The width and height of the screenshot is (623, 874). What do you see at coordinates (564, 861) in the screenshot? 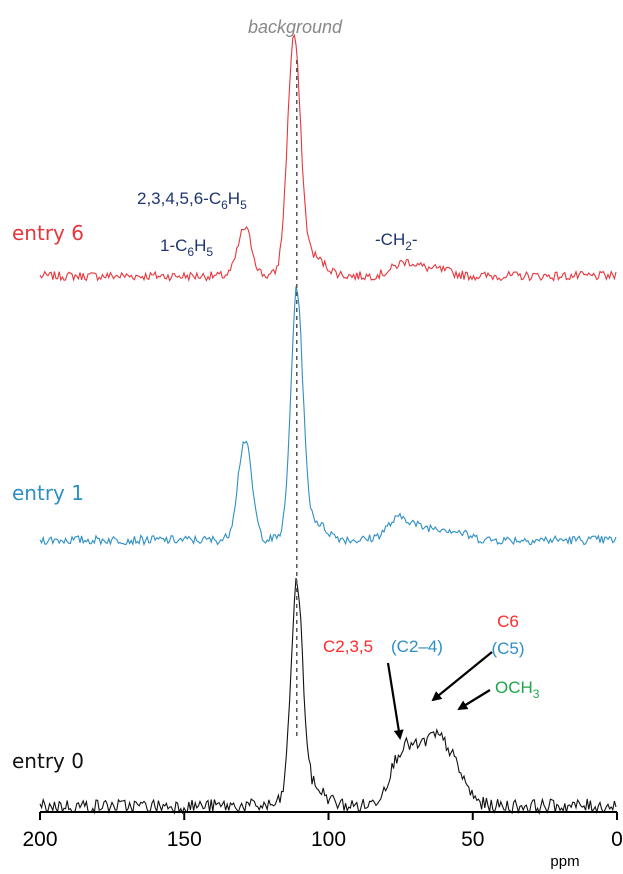
I see `x-axis-label: ppm` at bounding box center [564, 861].